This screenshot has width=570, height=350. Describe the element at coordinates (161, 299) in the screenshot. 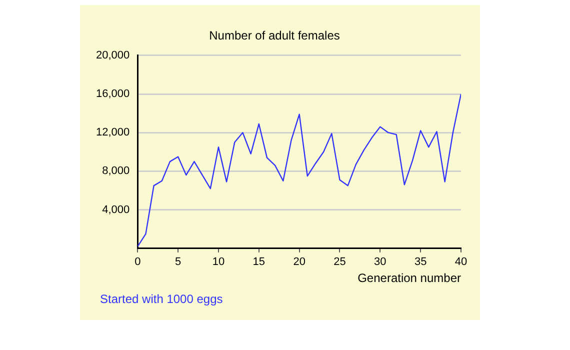

I see `text: Started with 1000 eggs` at that location.